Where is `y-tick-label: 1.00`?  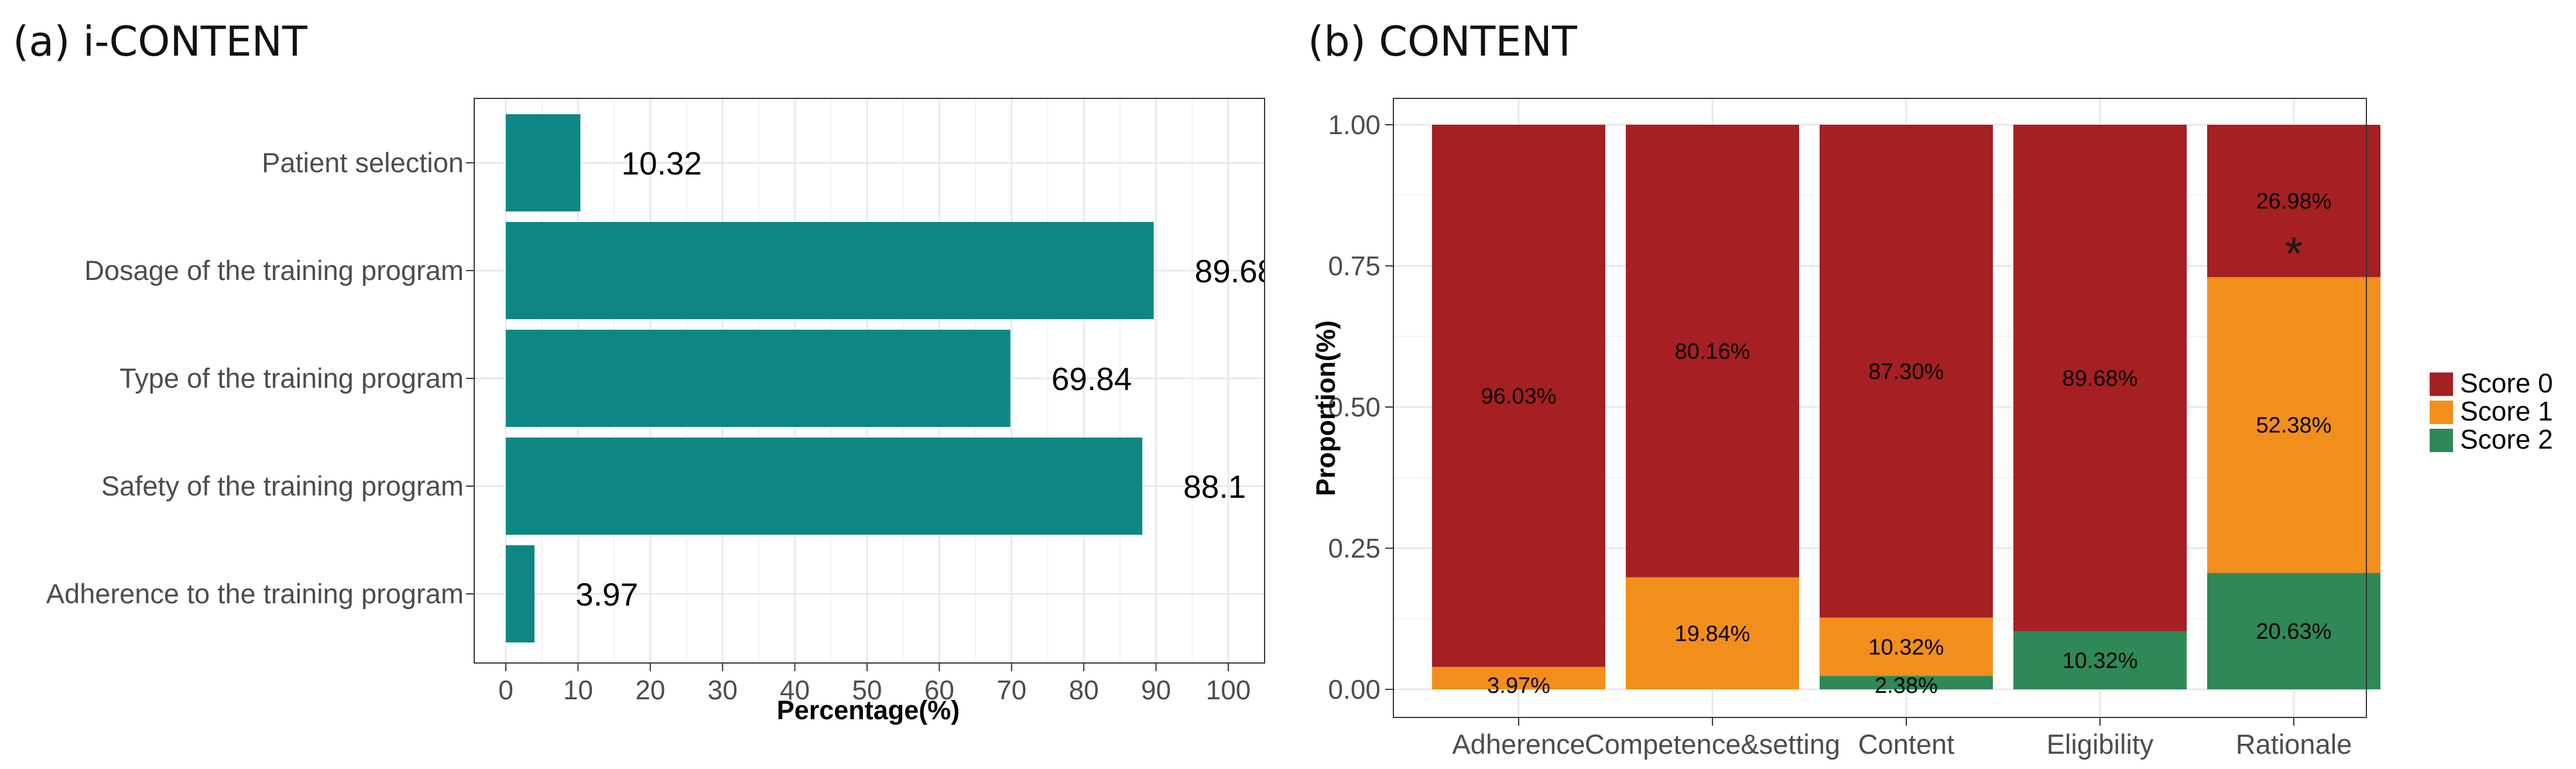
y-tick-label: 1.00 is located at coordinates (1354, 125).